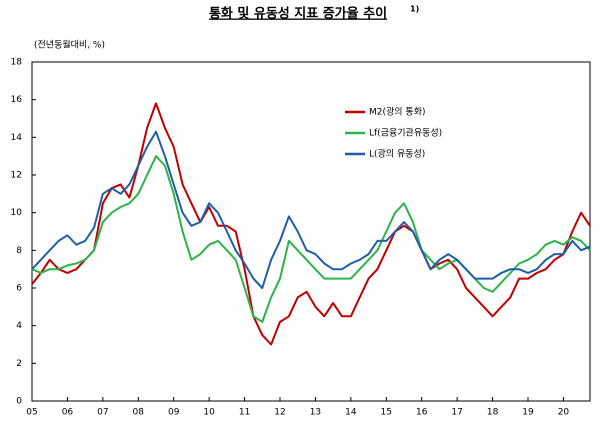  What do you see at coordinates (298, 14) in the screenshot?
I see `chart-title: 통화 및 유동성 지표 증가율 추이` at bounding box center [298, 14].